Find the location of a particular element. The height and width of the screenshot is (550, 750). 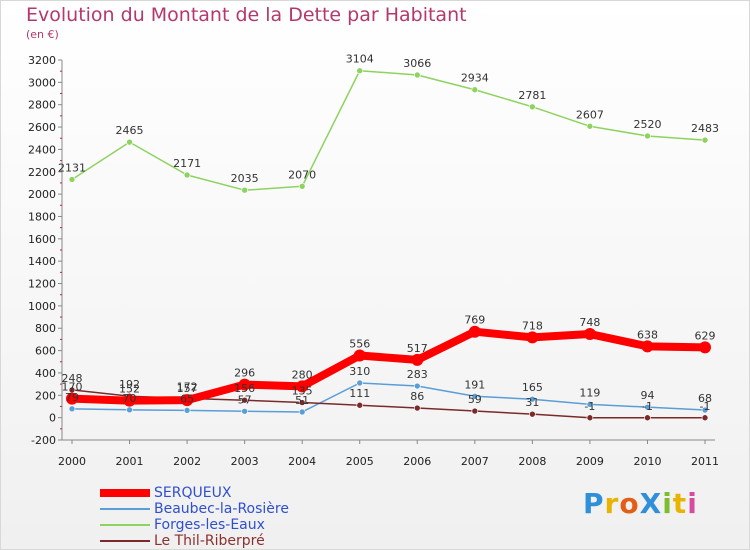

data-label: 65 is located at coordinates (187, 398).